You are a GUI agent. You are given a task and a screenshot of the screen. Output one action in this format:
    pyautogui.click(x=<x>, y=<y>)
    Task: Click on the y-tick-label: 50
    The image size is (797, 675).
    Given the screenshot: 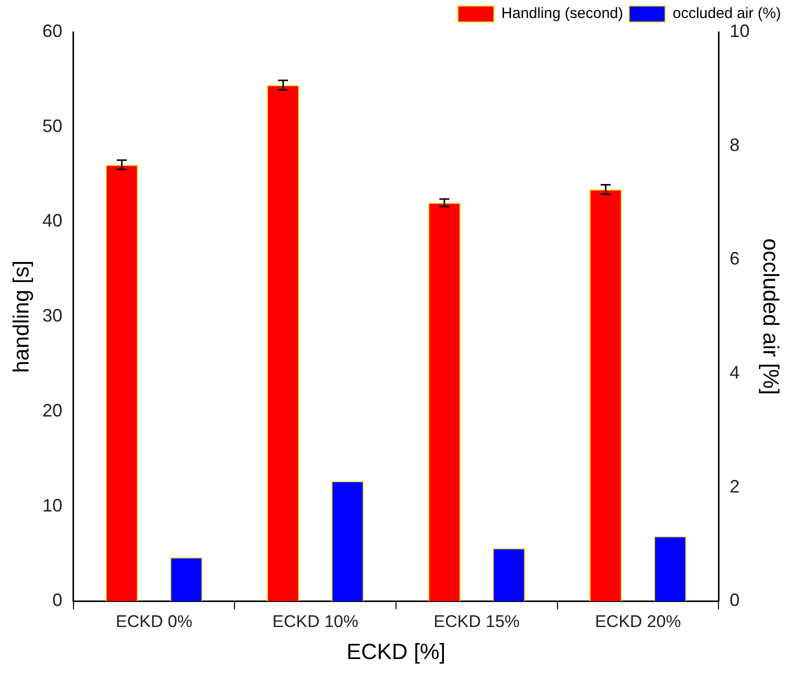 What is the action you would take?
    pyautogui.click(x=52, y=126)
    